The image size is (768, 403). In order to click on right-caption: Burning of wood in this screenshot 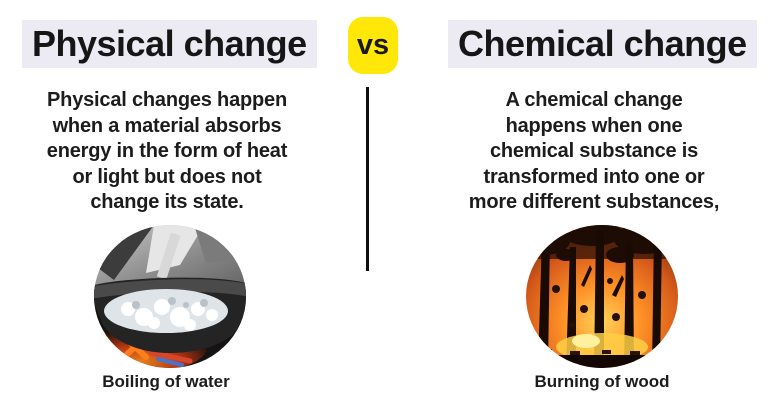, I will do `click(602, 381)`.